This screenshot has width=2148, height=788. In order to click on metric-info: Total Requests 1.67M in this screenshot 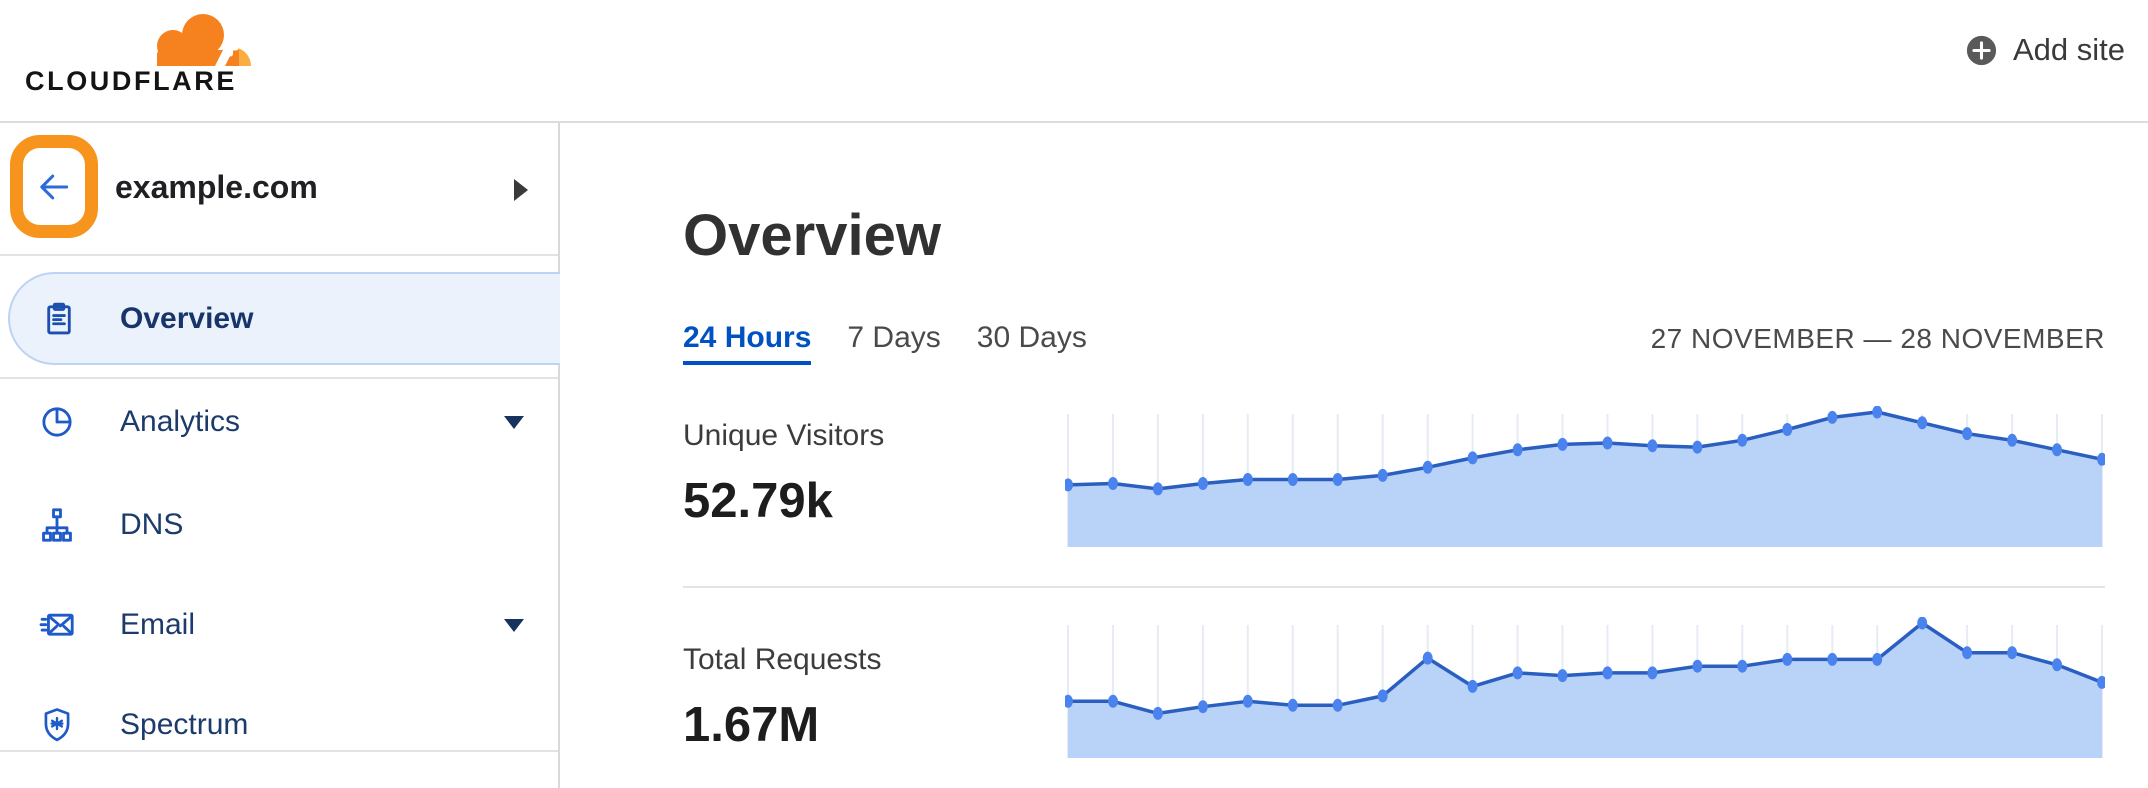, I will do `click(874, 689)`.